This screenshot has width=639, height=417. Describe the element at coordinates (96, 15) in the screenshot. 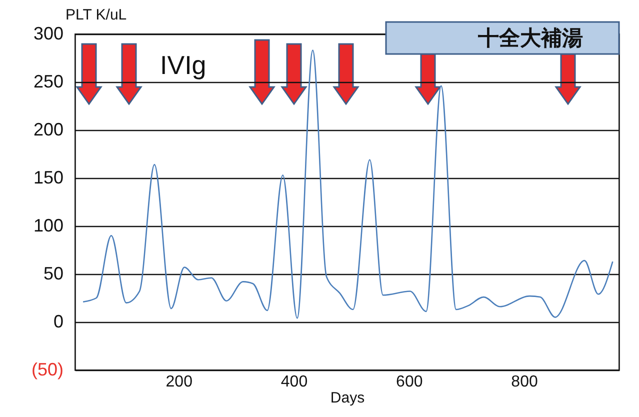

I see `y-axis-title: PLT K/uL` at that location.